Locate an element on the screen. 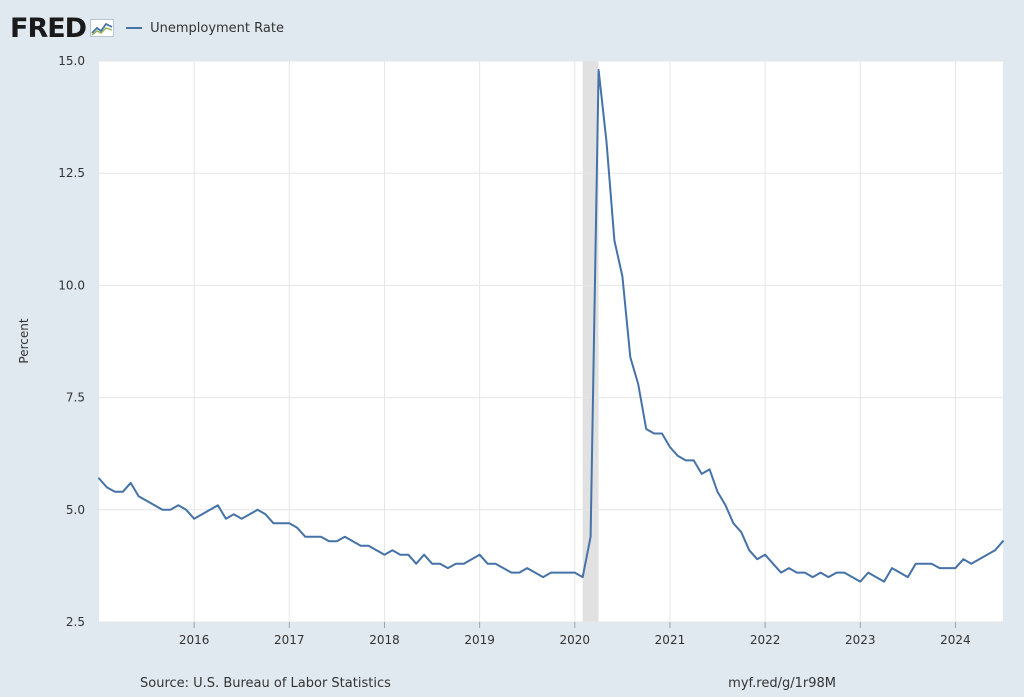  x-tick-label: 2016 is located at coordinates (194, 640).